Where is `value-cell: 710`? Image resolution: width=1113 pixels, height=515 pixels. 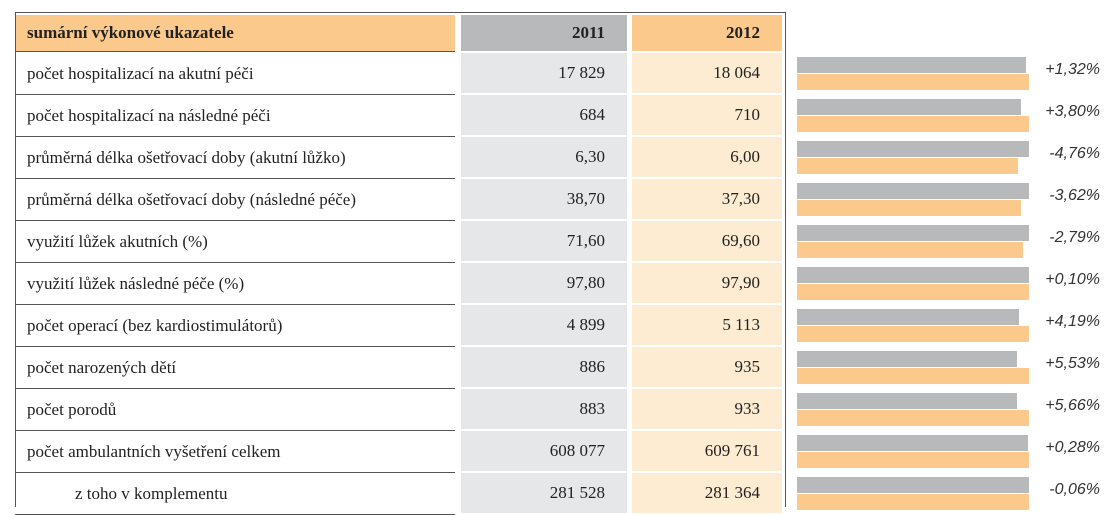 value-cell: 710 is located at coordinates (707, 115).